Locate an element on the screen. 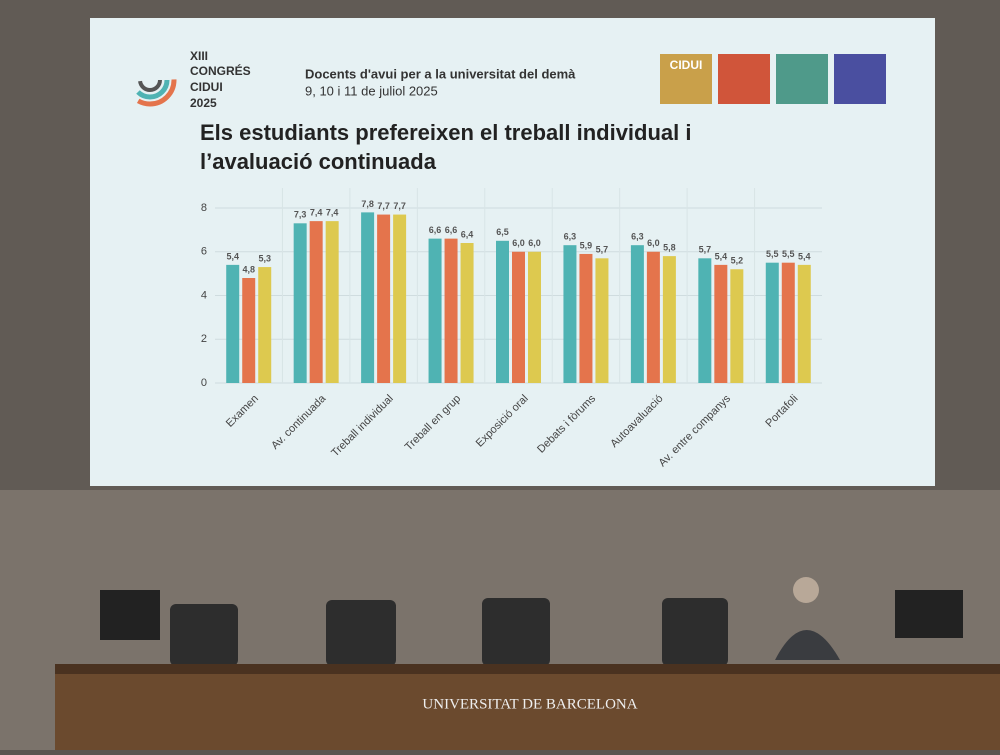 The width and height of the screenshot is (1000, 755). value-label: 7,8 is located at coordinates (367, 204).